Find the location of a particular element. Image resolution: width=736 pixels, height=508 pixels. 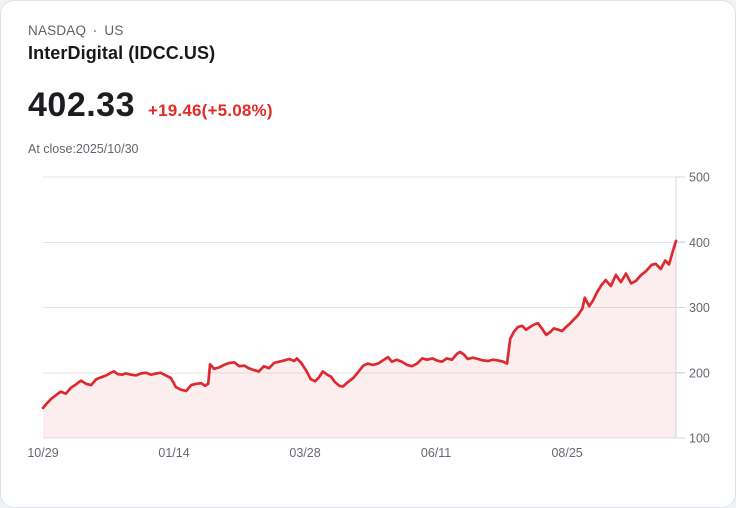

stock-title: InterDigital (IDCC.US) is located at coordinates (122, 53).